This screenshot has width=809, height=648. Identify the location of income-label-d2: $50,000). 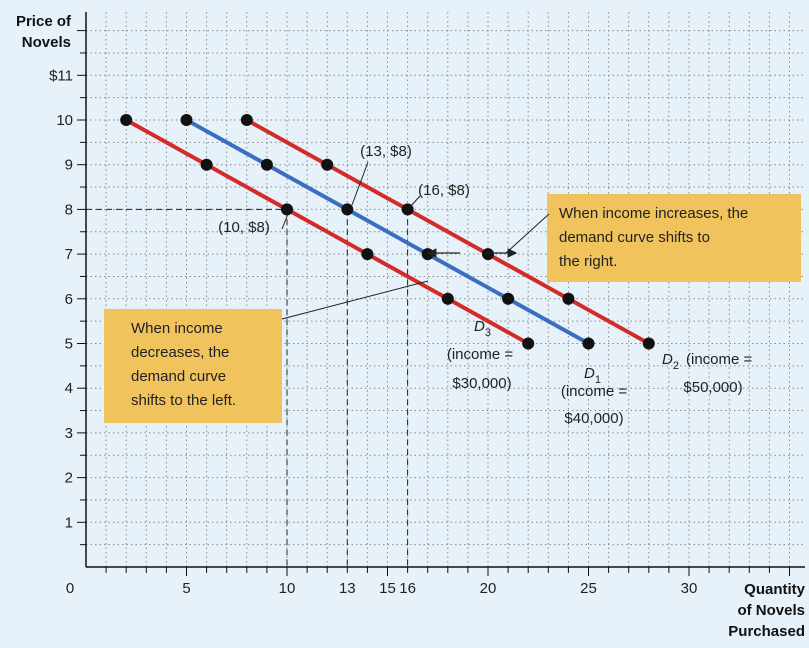
(712, 387).